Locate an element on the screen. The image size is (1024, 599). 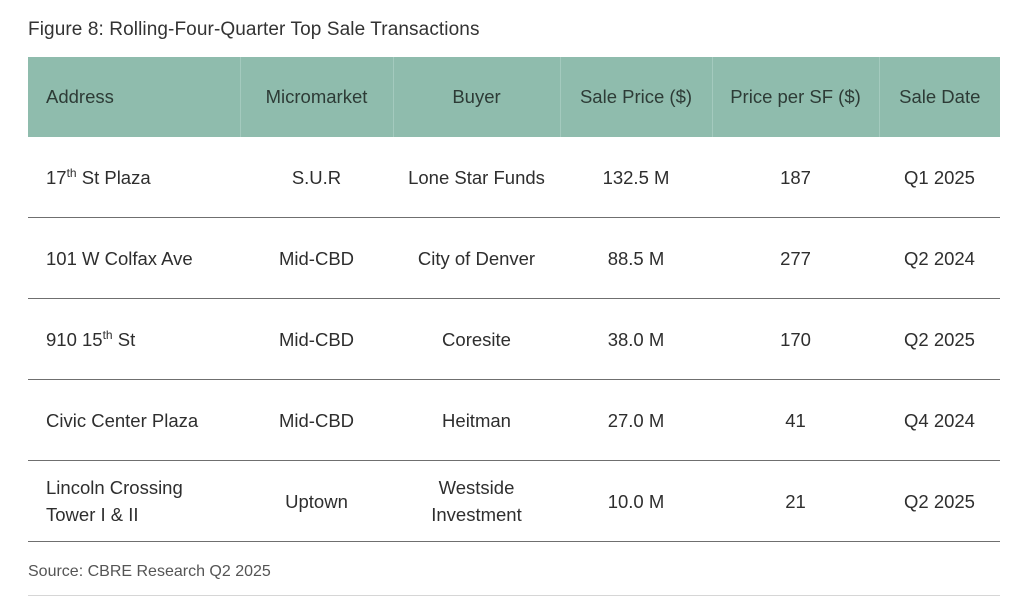
buyer-cell: City of Denver is located at coordinates (476, 258).